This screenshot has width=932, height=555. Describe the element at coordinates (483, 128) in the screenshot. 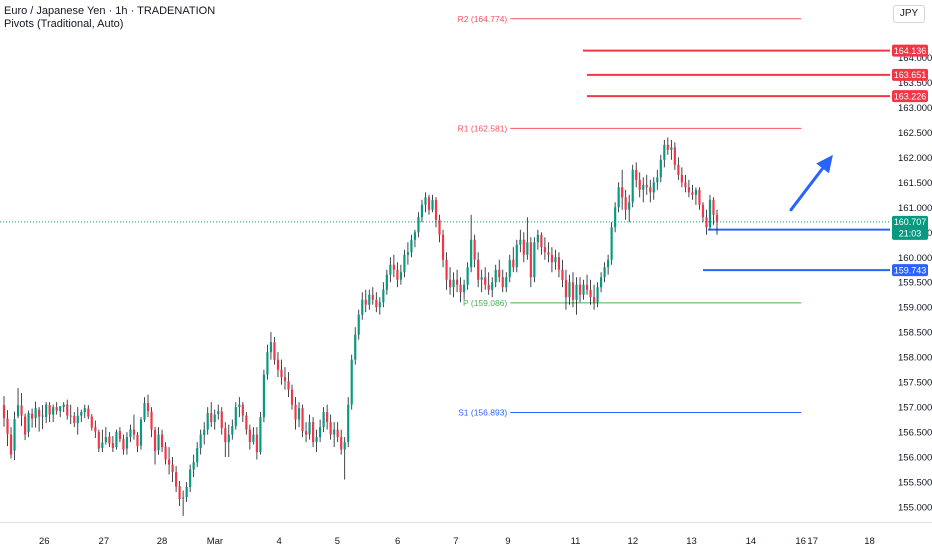

I see `pivot-label: R1 (162.581)` at that location.